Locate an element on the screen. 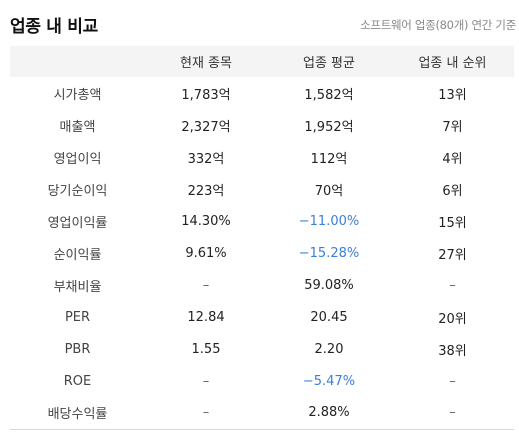  average-value-cell: 1,582억 is located at coordinates (329, 95).